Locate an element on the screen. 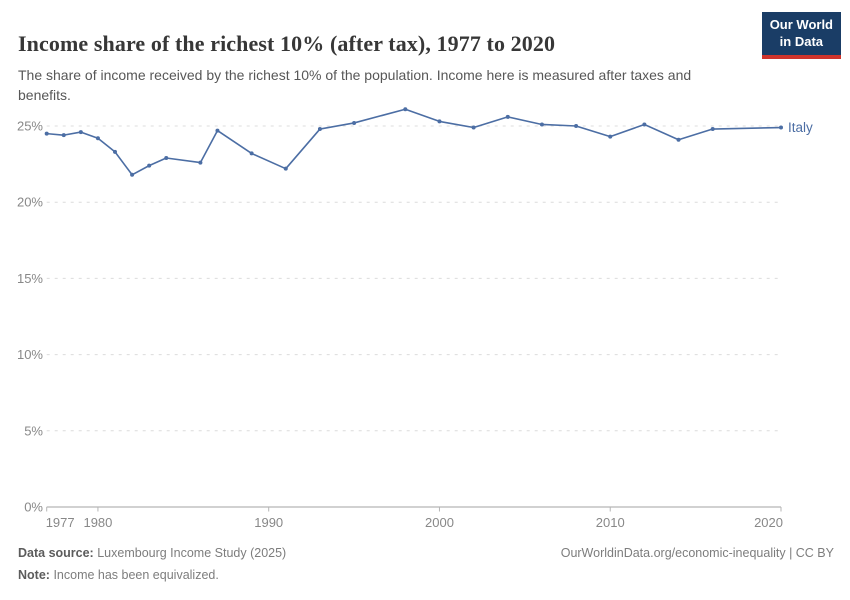 The width and height of the screenshot is (850, 600). y-axis-tick-label: 5% is located at coordinates (33, 430).